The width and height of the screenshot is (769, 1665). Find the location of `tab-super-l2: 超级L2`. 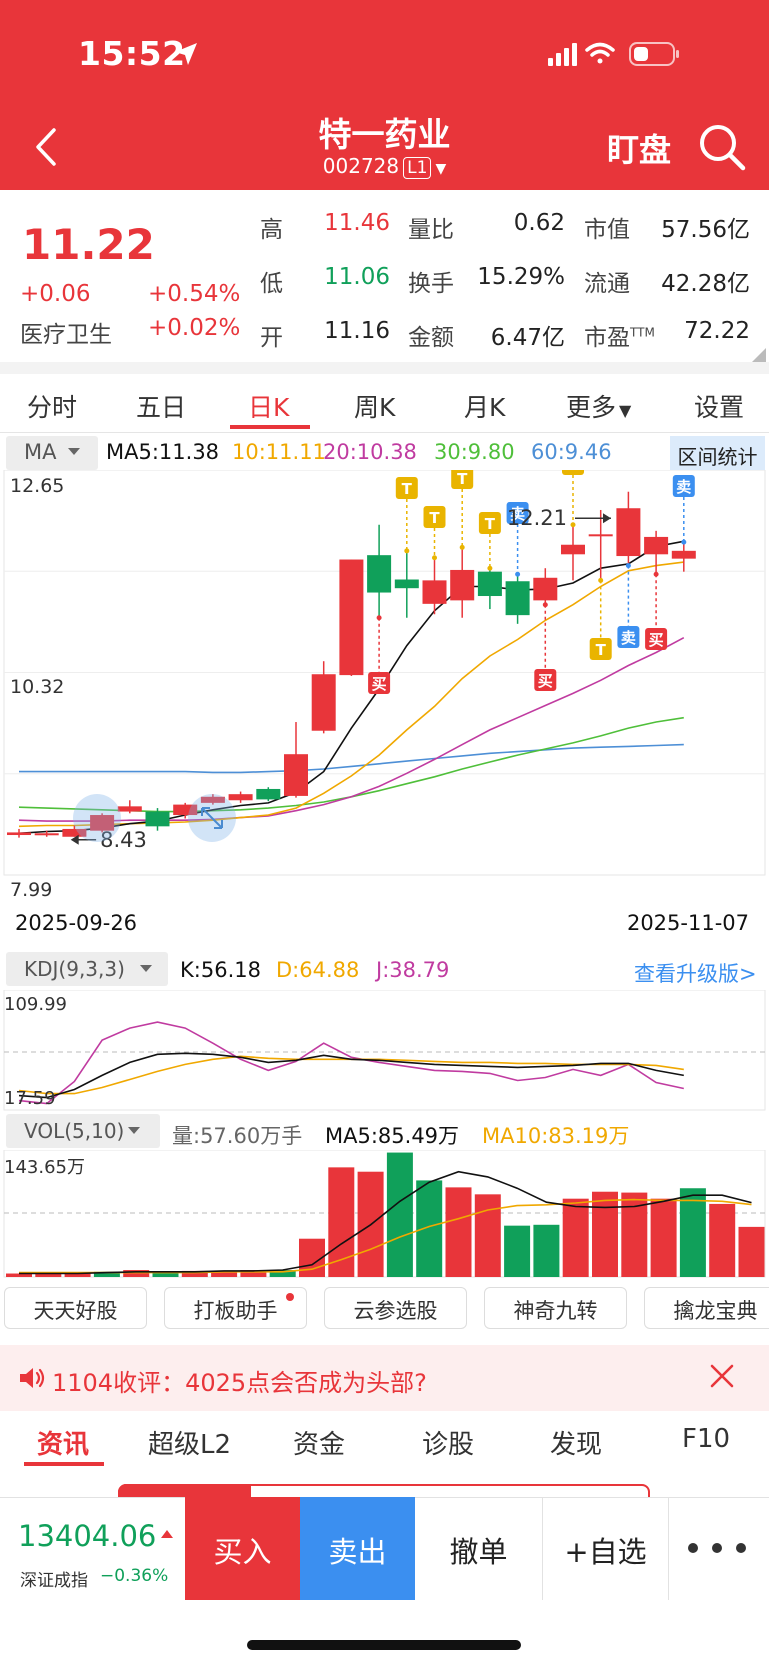

tab-super-l2: 超级L2 is located at coordinates (190, 1445).